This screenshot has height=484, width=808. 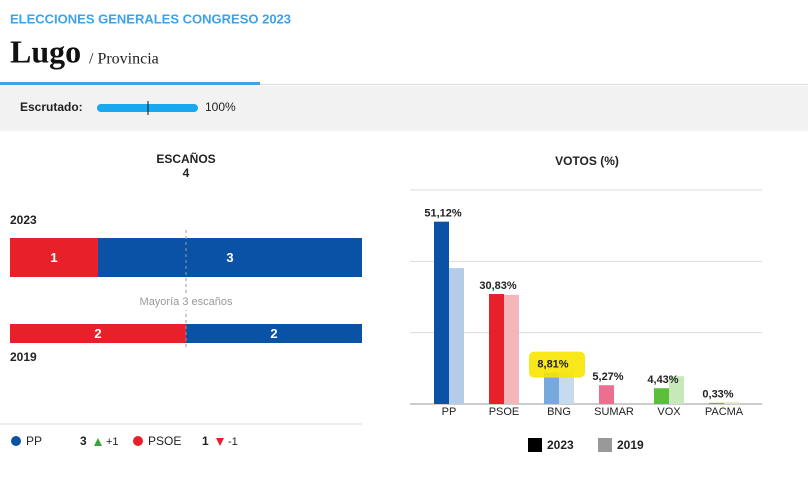 What do you see at coordinates (233, 442) in the screenshot?
I see `change-label: -1` at bounding box center [233, 442].